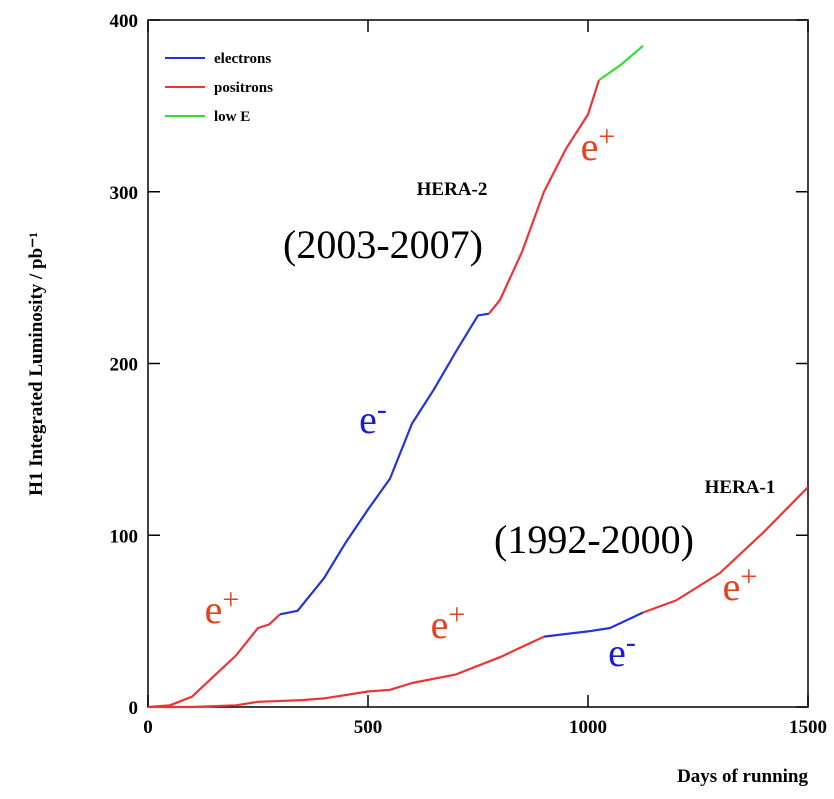 The width and height of the screenshot is (834, 799). What do you see at coordinates (588, 727) in the screenshot?
I see `x-tick-label: 1000` at bounding box center [588, 727].